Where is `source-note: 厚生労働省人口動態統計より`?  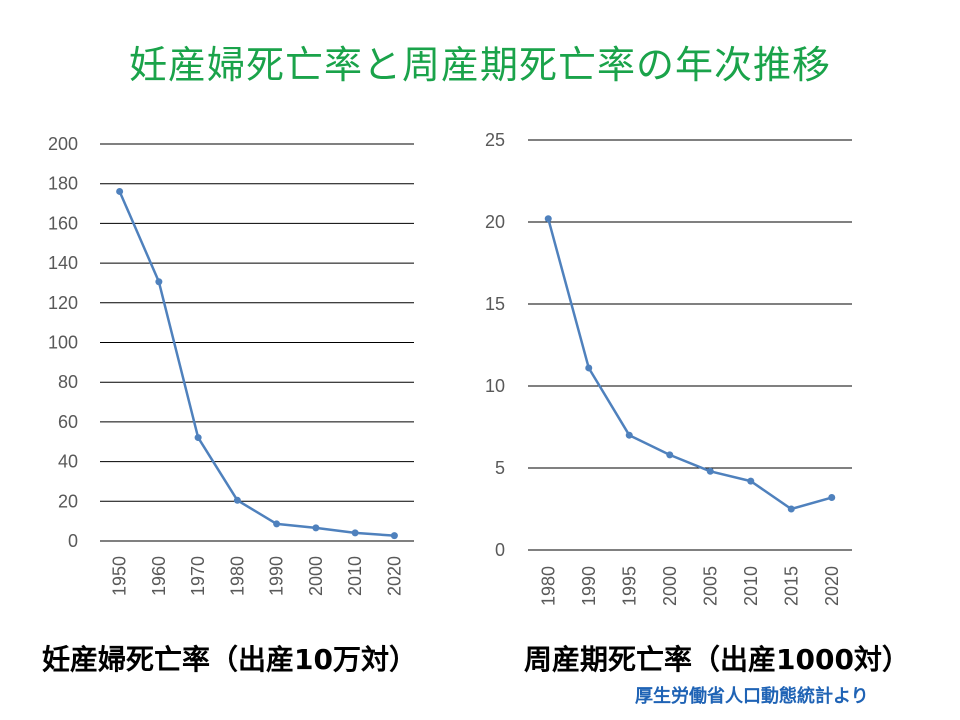 source-note: 厚生労働省人口動態統計より is located at coordinates (752, 696).